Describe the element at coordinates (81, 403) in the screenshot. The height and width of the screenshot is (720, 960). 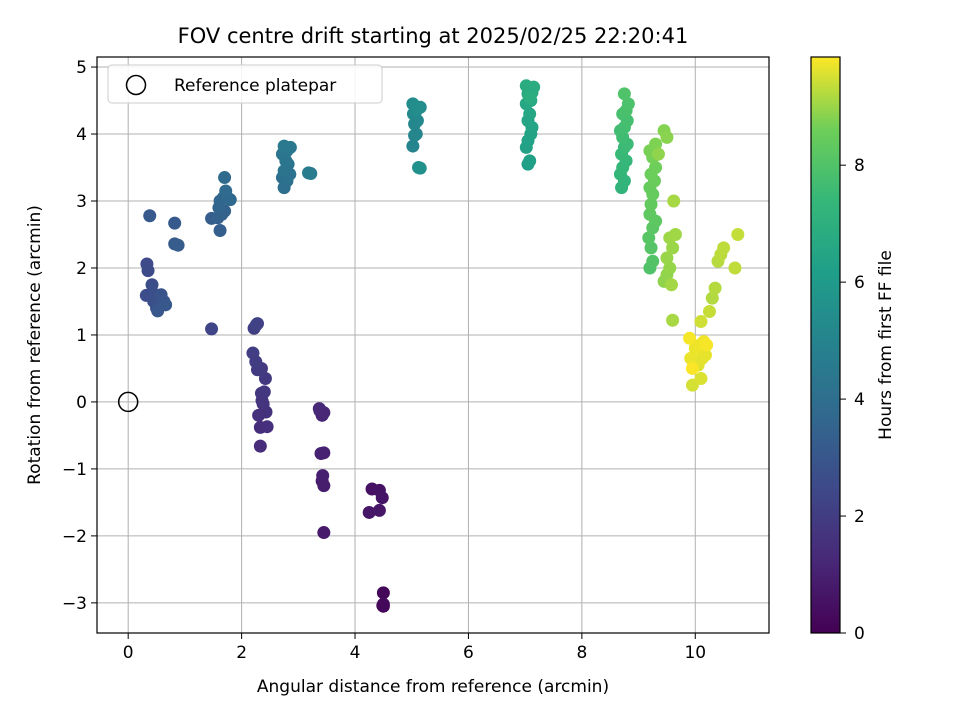
I see `y-tick-label: 0` at that location.